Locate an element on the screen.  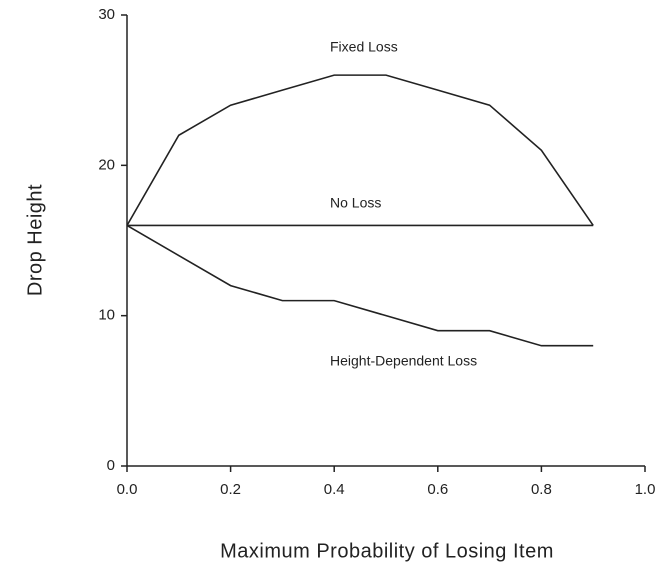
y-tick-label: 0 is located at coordinates (111, 465).